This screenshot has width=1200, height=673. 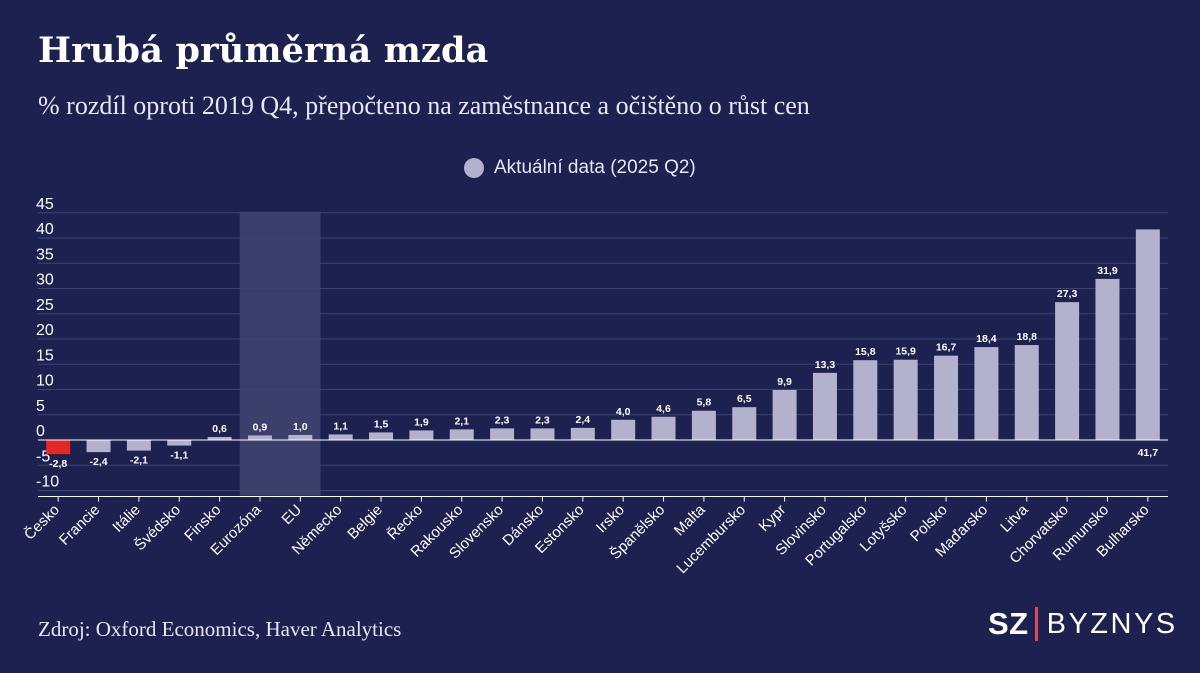 I want to click on brand-name: BYZNYS, so click(x=1112, y=623).